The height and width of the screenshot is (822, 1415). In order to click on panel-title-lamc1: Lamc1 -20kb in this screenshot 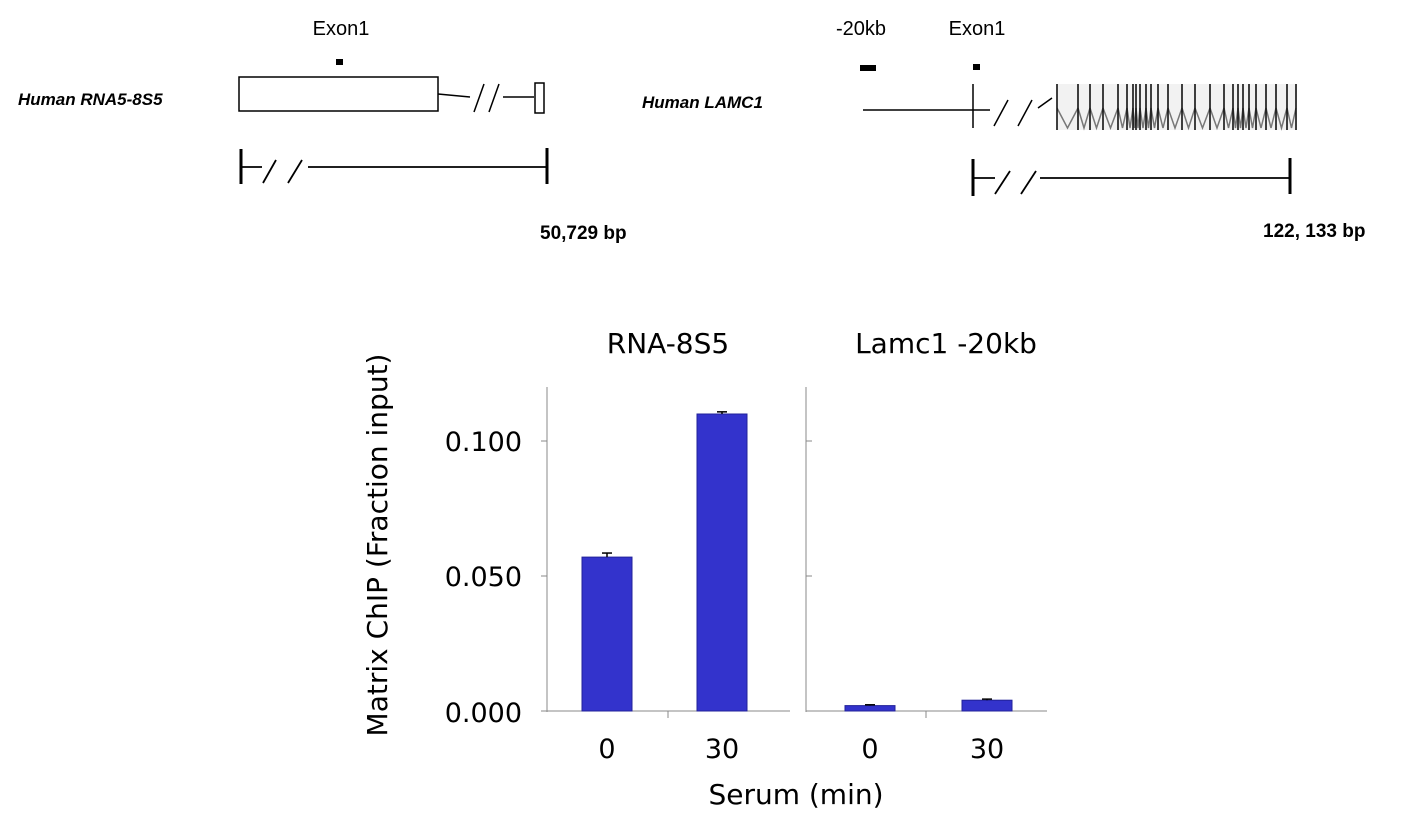, I will do `click(946, 343)`.